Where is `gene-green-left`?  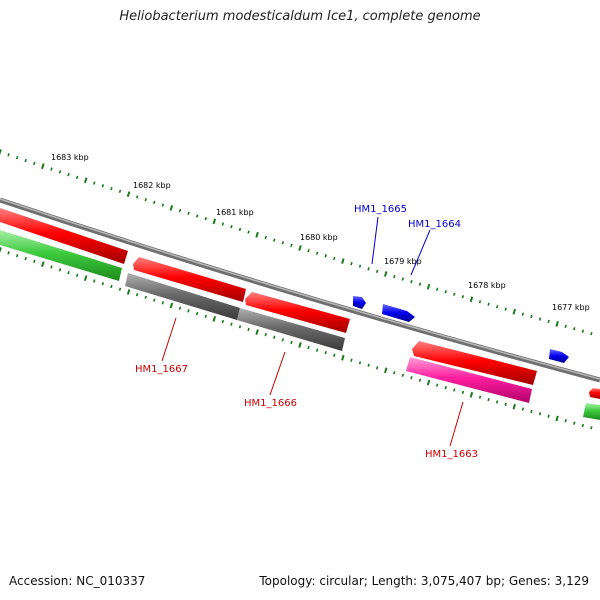
gene-green-left is located at coordinates (61, 255).